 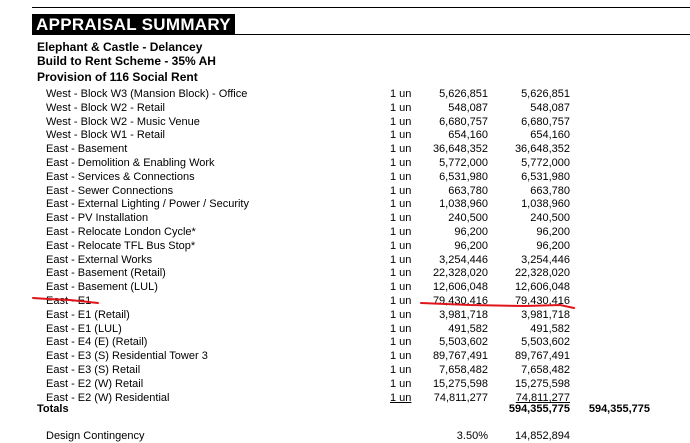 I want to click on row-label: West - Block W2 - Retail, so click(x=105, y=108).